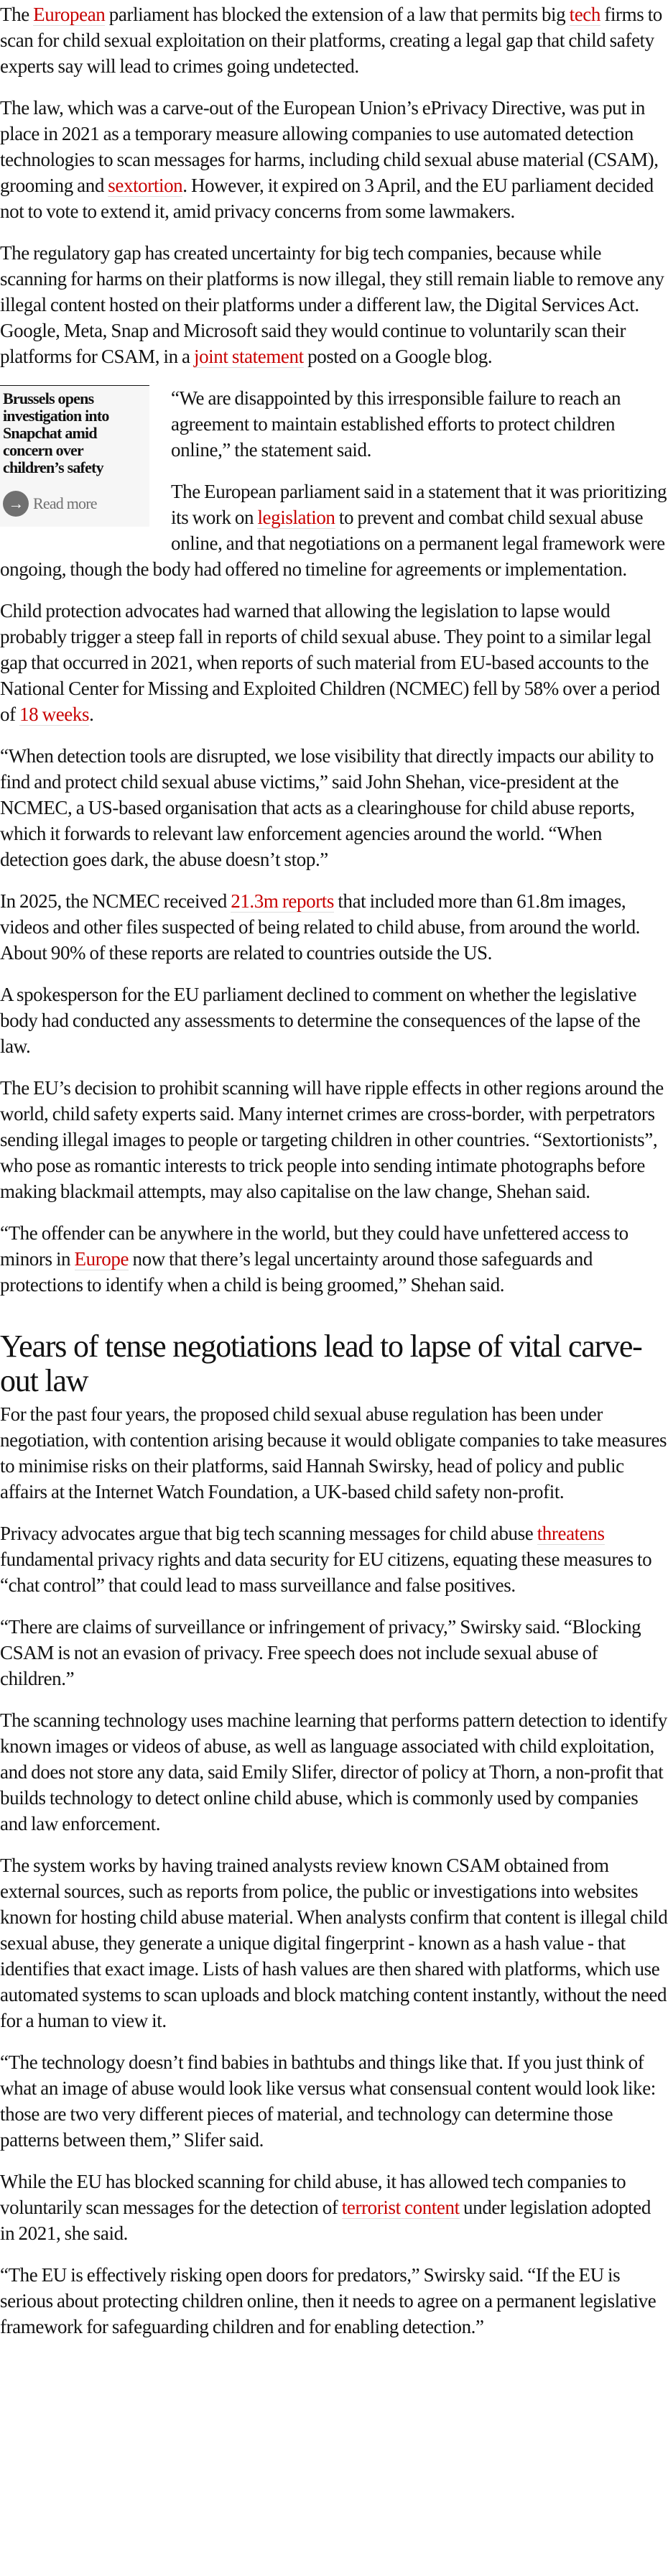 This screenshot has width=668, height=2576. What do you see at coordinates (584, 15) in the screenshot?
I see `inline-link: tech` at bounding box center [584, 15].